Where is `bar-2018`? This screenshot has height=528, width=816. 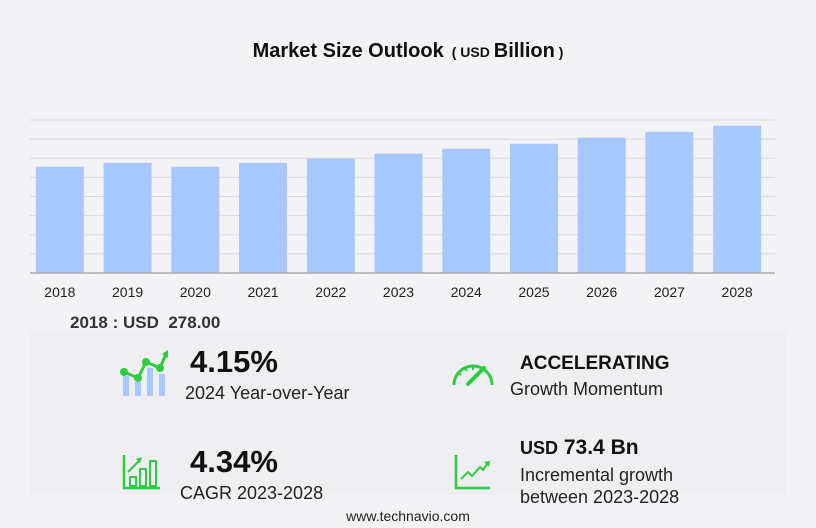 bar-2018 is located at coordinates (59, 219).